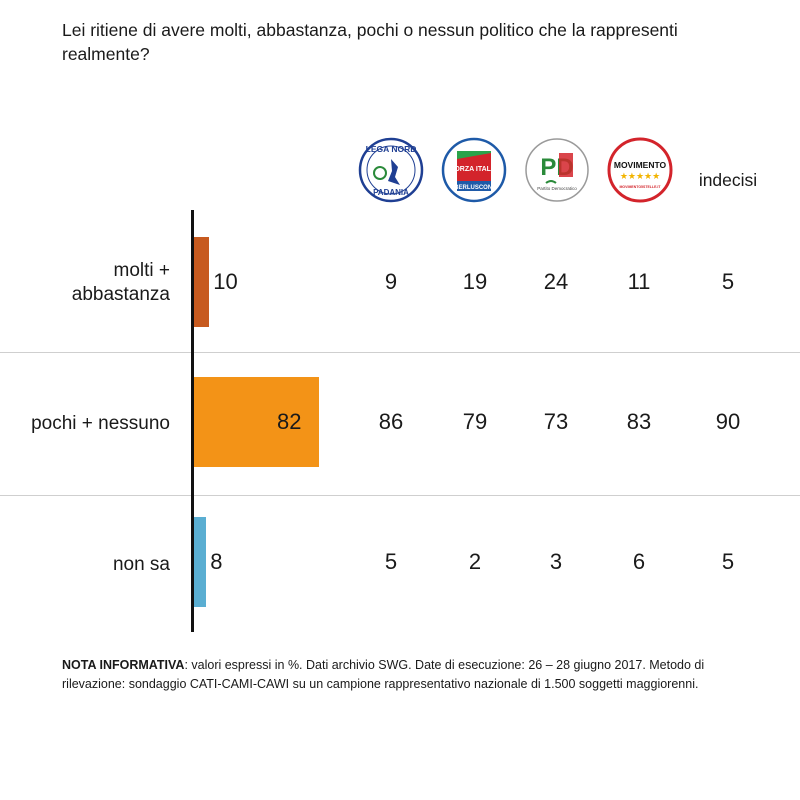  What do you see at coordinates (475, 561) in the screenshot?
I see `table-cell: 2` at bounding box center [475, 561].